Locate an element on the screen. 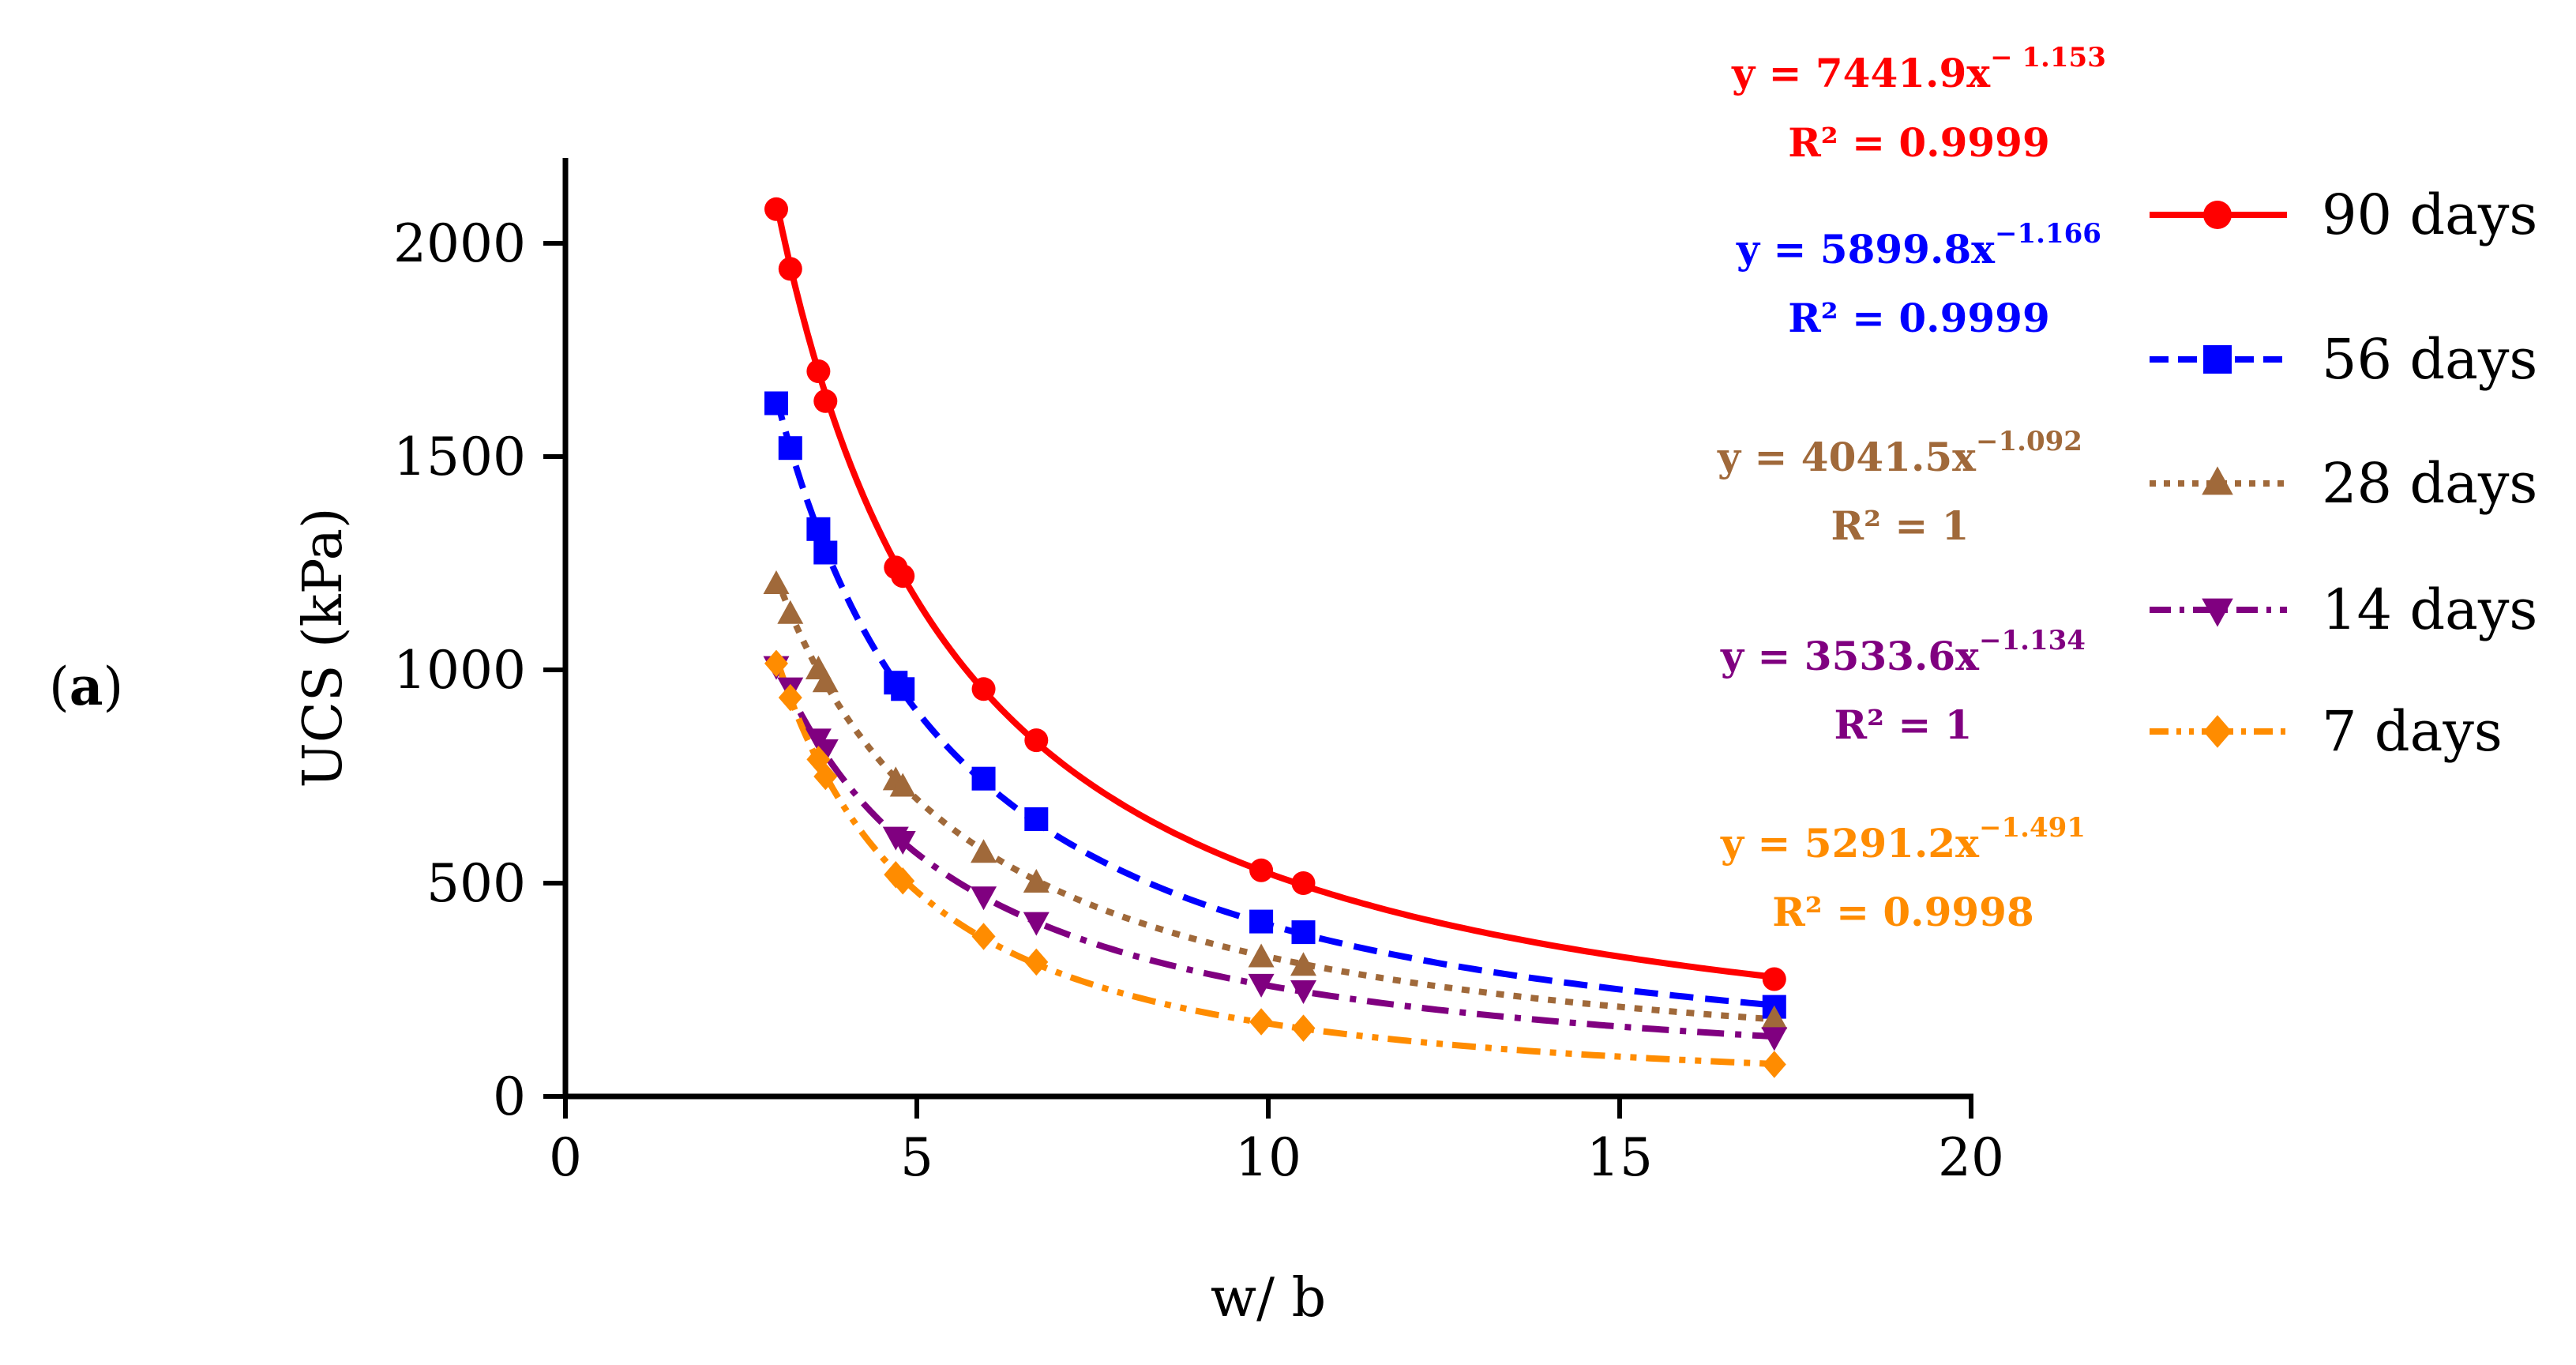 The image size is (2576, 1365). fit-curve-7-days is located at coordinates (1273, 861).